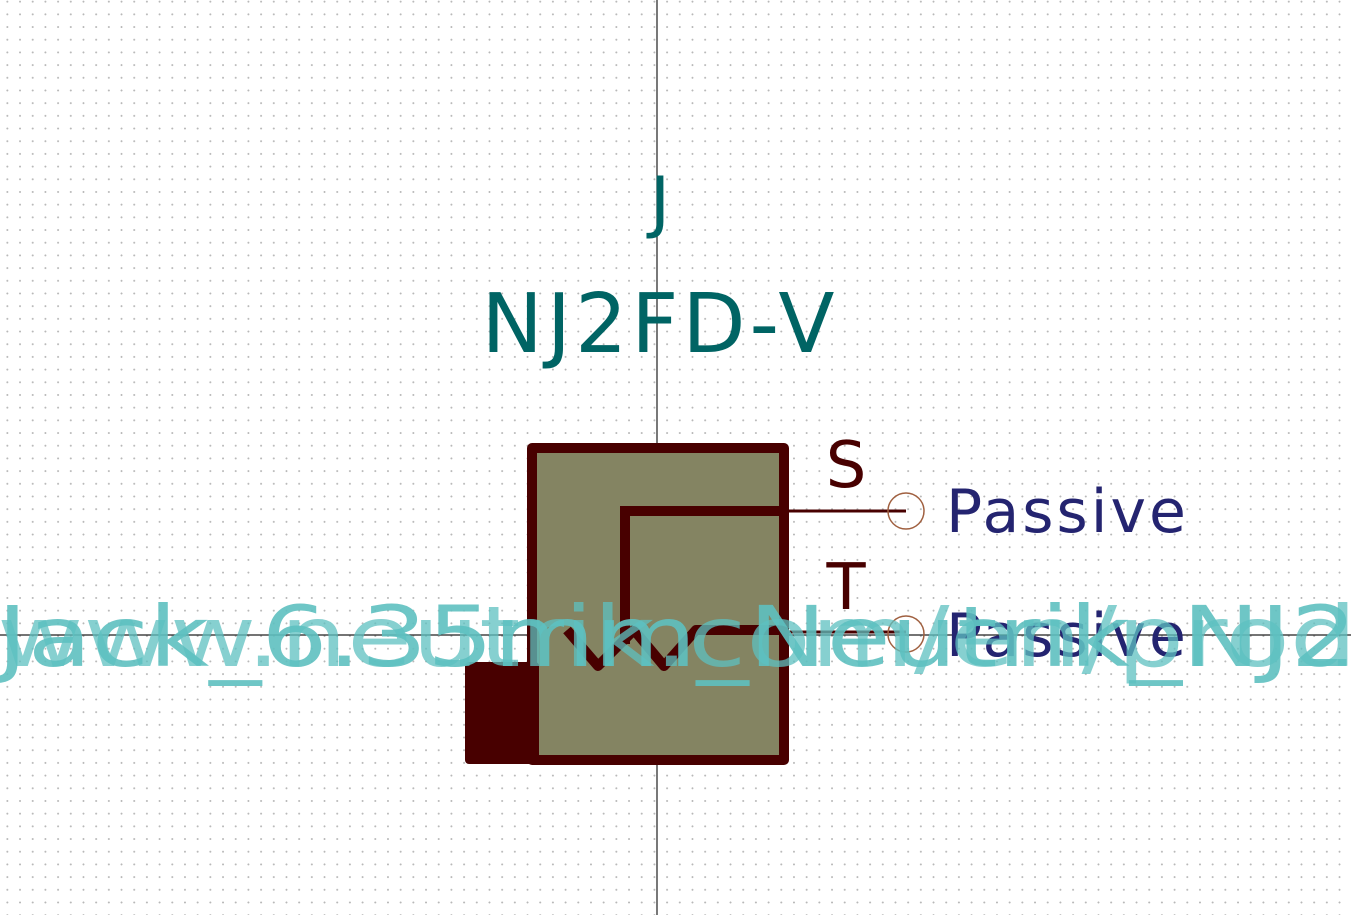 The image size is (1351, 915). What do you see at coordinates (675, 648) in the screenshot?
I see `tip-contact-line` at bounding box center [675, 648].